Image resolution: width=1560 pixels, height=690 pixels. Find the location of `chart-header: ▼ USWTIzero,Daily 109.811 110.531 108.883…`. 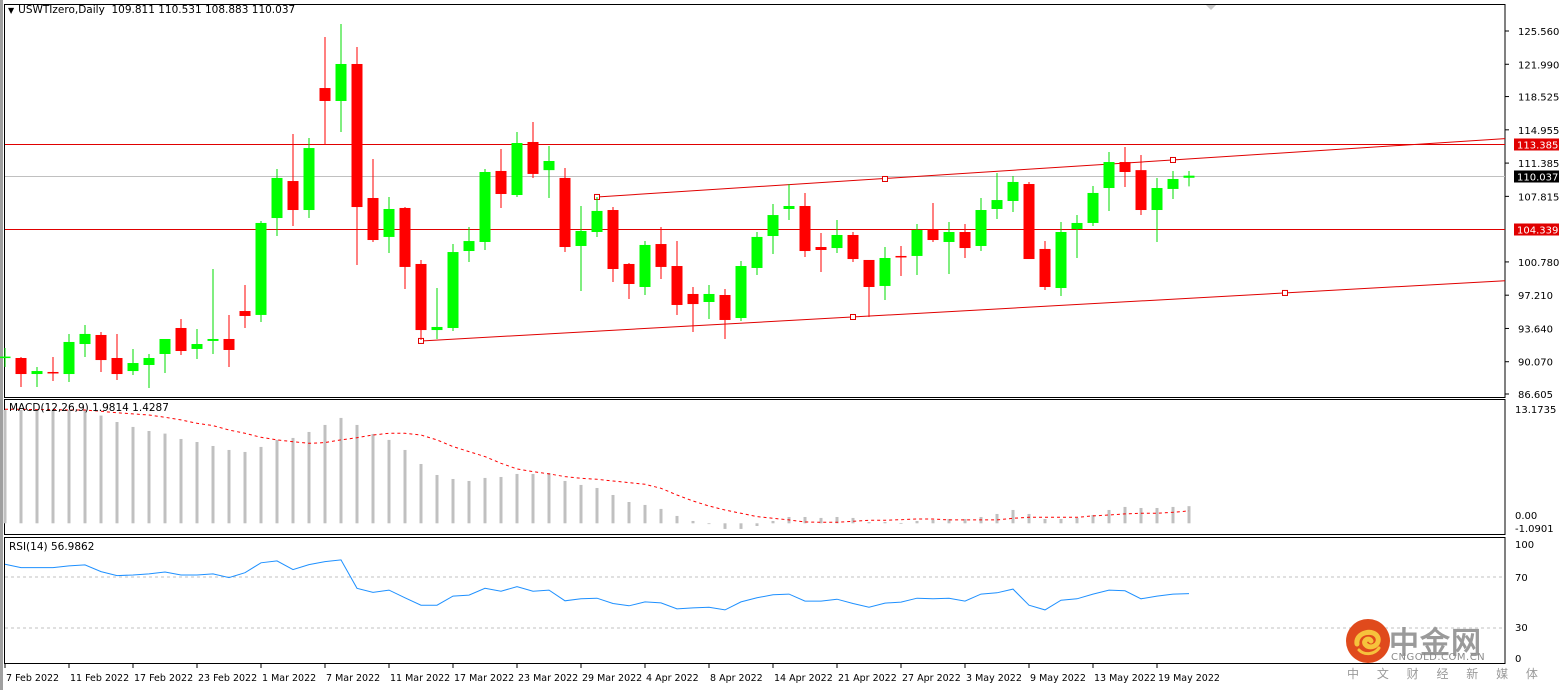

chart-header: ▼ USWTIzero,Daily 109.811 110.531 108.883… is located at coordinates (151, 10).